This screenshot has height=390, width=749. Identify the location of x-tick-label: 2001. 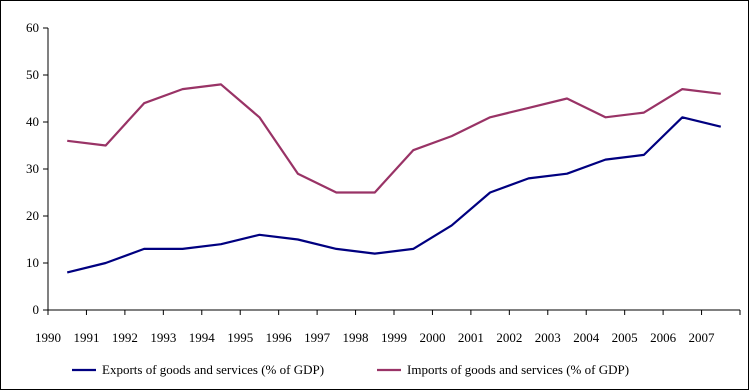
(471, 337).